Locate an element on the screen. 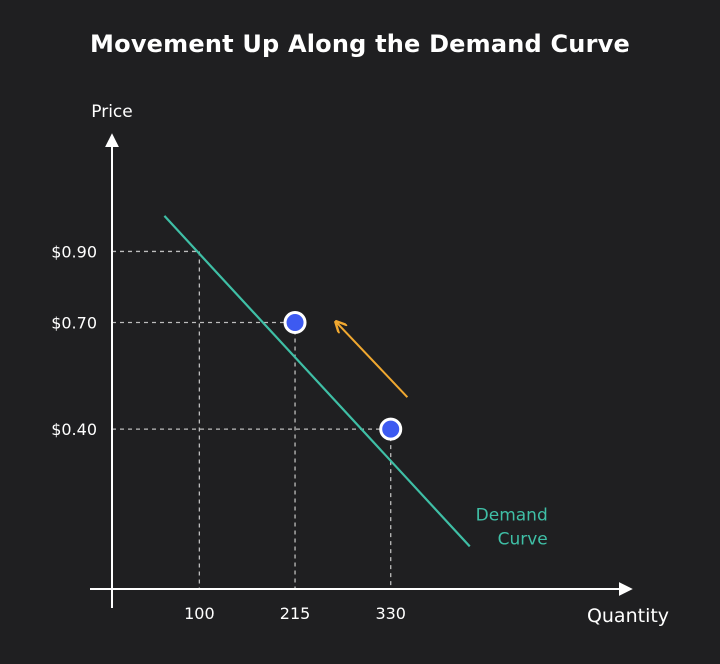 The height and width of the screenshot is (664, 720). demand-curve-label-line-1: Curve is located at coordinates (523, 539).